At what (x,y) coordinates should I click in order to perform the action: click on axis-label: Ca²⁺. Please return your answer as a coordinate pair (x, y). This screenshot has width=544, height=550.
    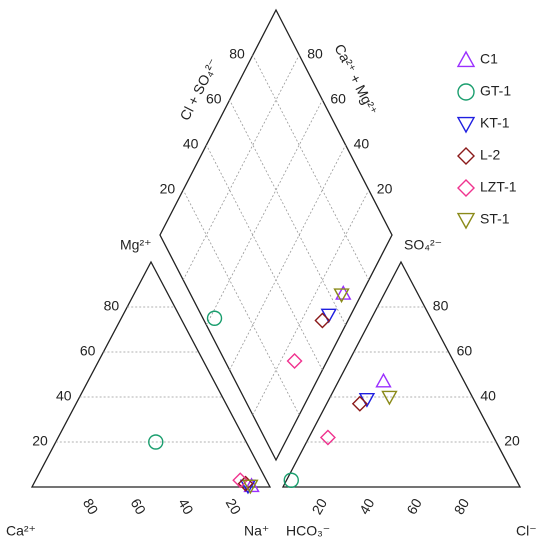
    Looking at the image, I should click on (21, 531).